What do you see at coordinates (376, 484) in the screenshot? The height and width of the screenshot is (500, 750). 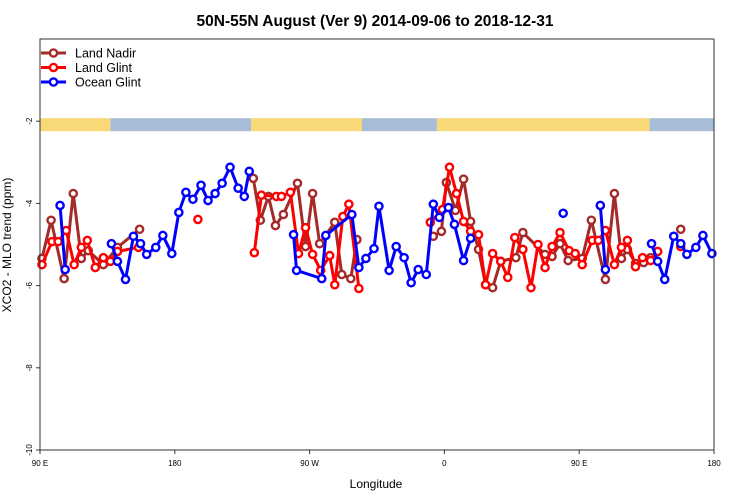 I see `x-axis-label: Longitude` at bounding box center [376, 484].